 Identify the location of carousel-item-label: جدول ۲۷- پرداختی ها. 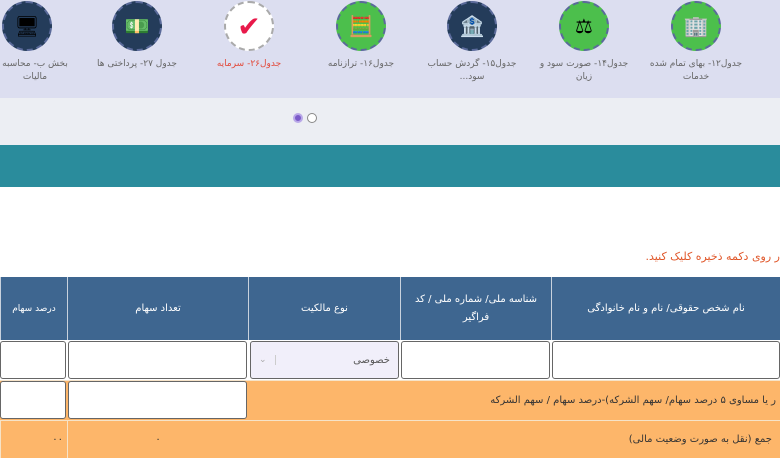
(137, 64).